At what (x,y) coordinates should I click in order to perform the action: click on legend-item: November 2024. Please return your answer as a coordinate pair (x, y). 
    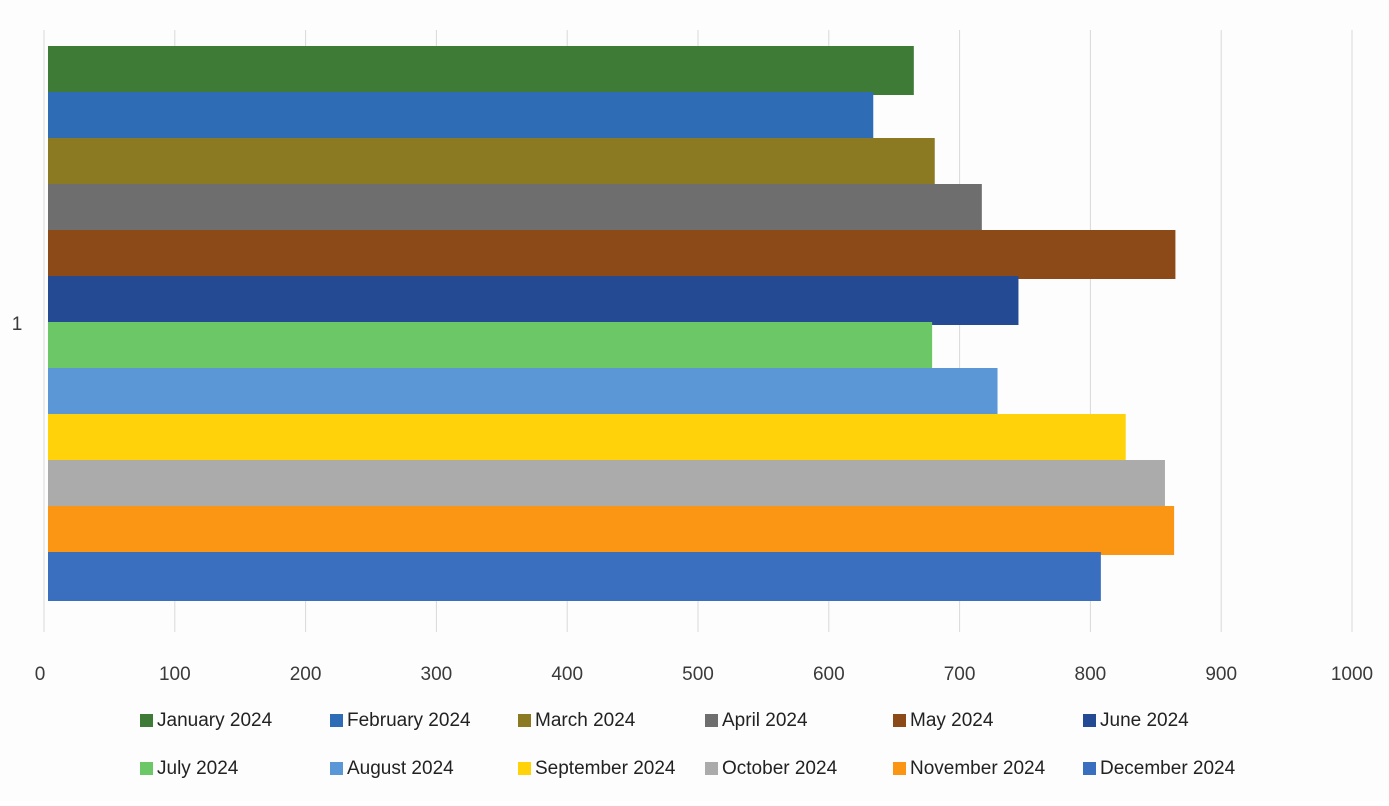
    Looking at the image, I should click on (969, 768).